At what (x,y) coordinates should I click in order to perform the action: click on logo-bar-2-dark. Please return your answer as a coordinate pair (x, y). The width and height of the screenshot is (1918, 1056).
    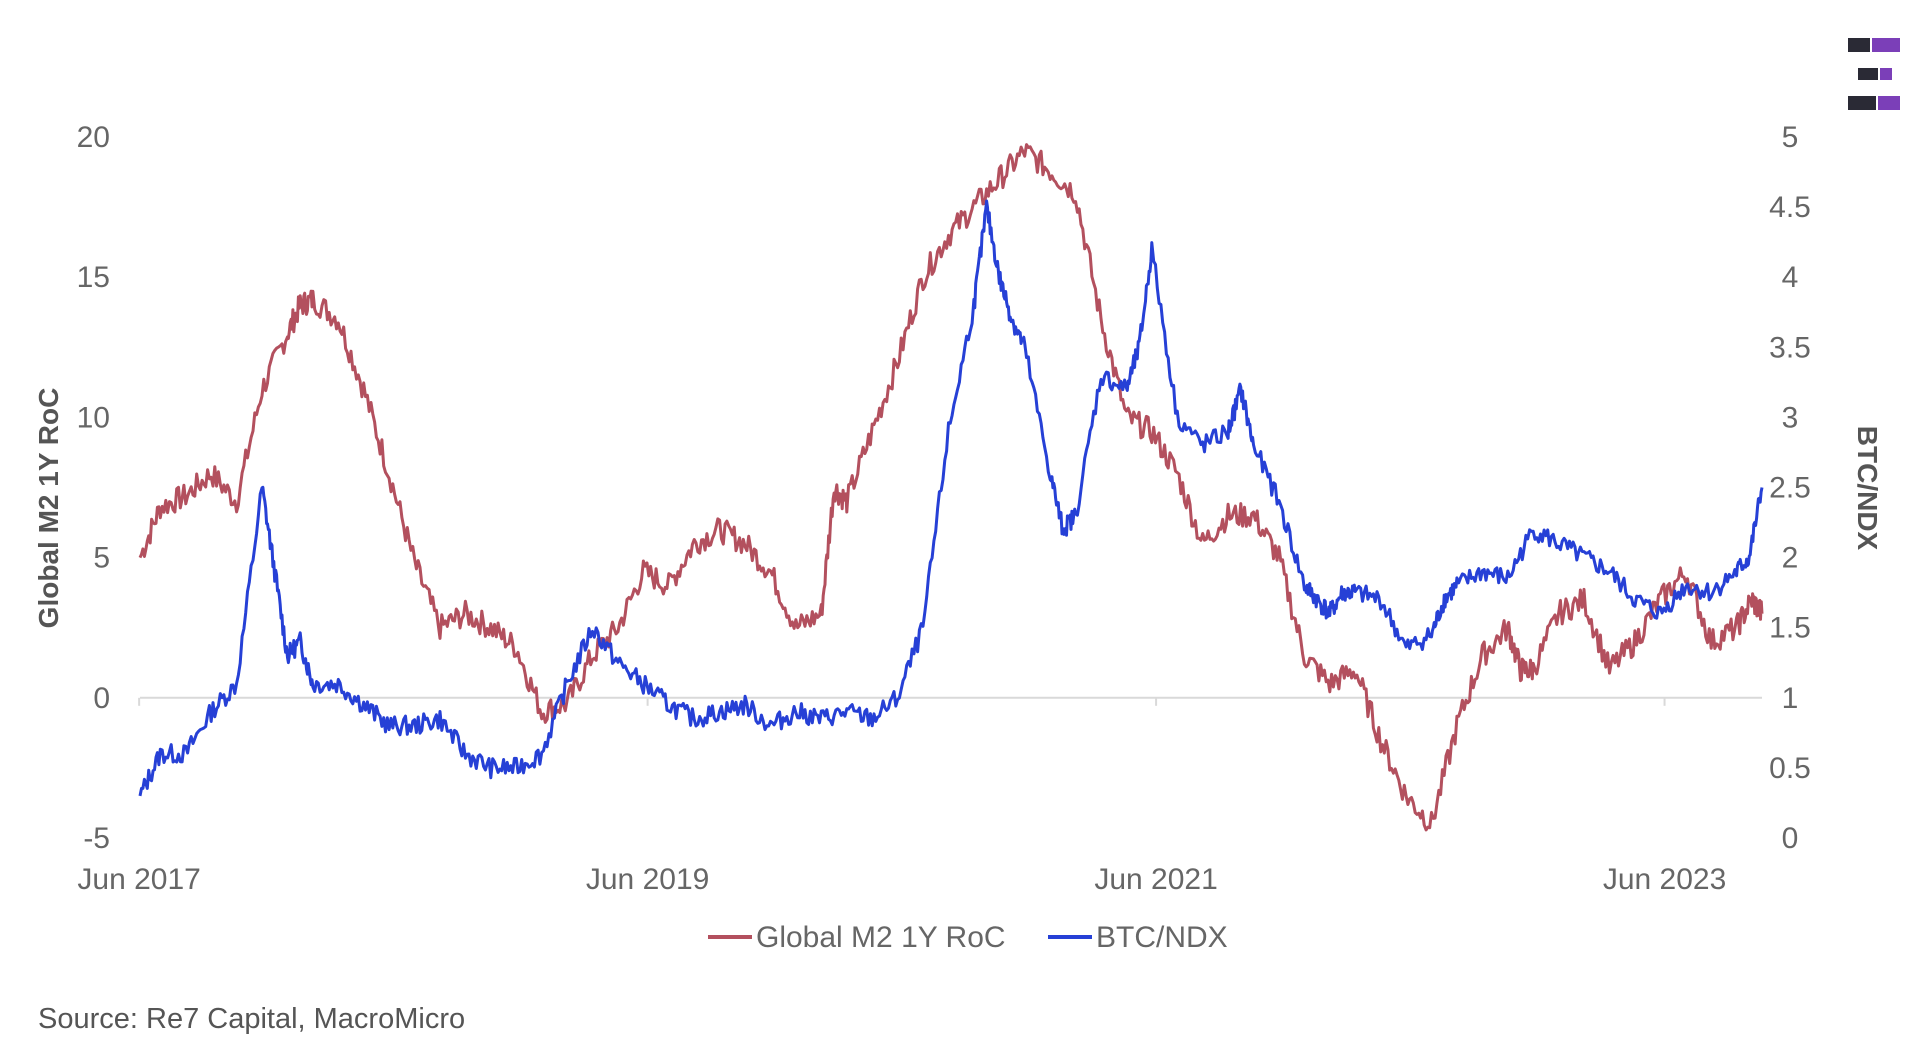
    Looking at the image, I should click on (1868, 74).